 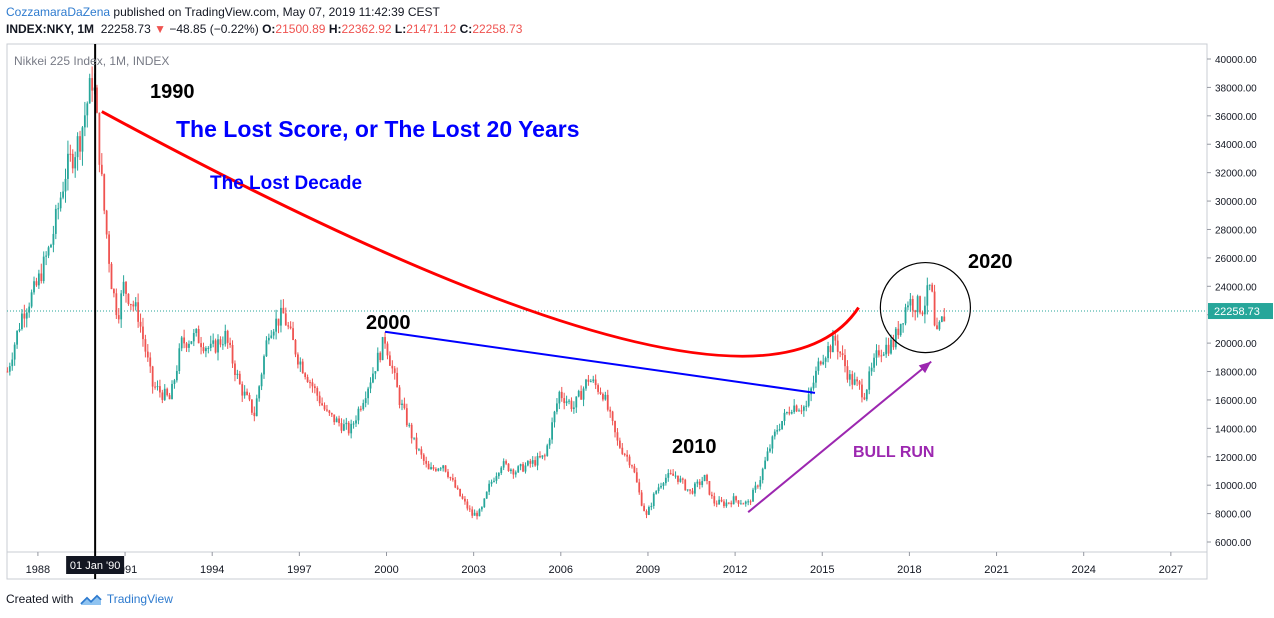 I want to click on arrowhead-icon, so click(x=925, y=367).